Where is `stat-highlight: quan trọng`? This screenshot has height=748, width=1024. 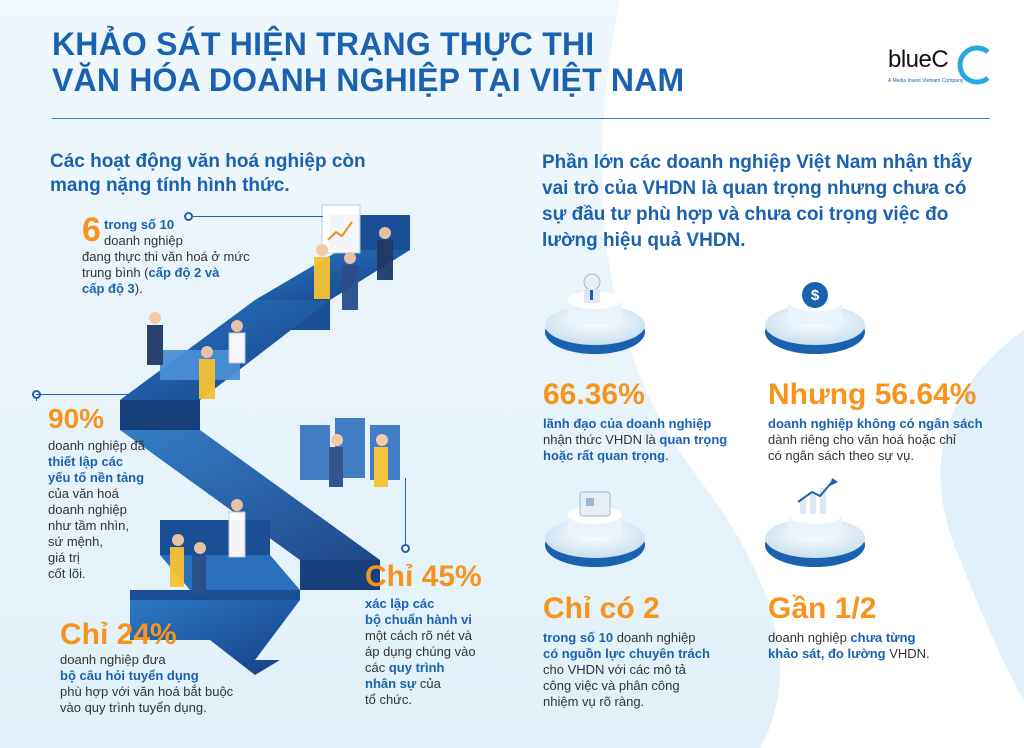
stat-highlight: quan trọng is located at coordinates (693, 439).